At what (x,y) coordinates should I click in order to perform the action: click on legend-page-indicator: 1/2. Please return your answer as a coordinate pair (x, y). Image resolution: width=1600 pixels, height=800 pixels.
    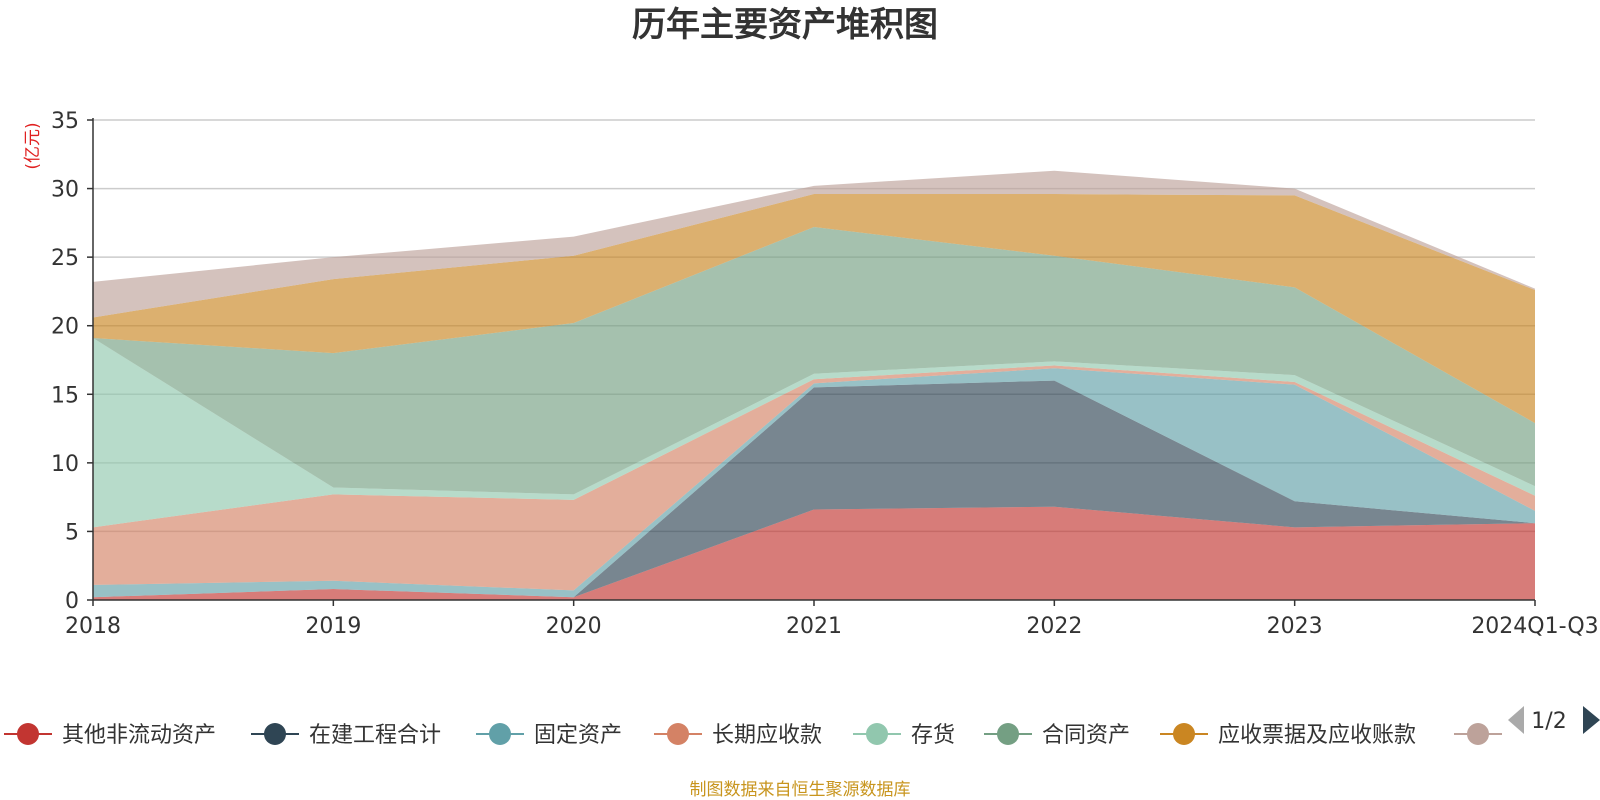
    Looking at the image, I should click on (1548, 721).